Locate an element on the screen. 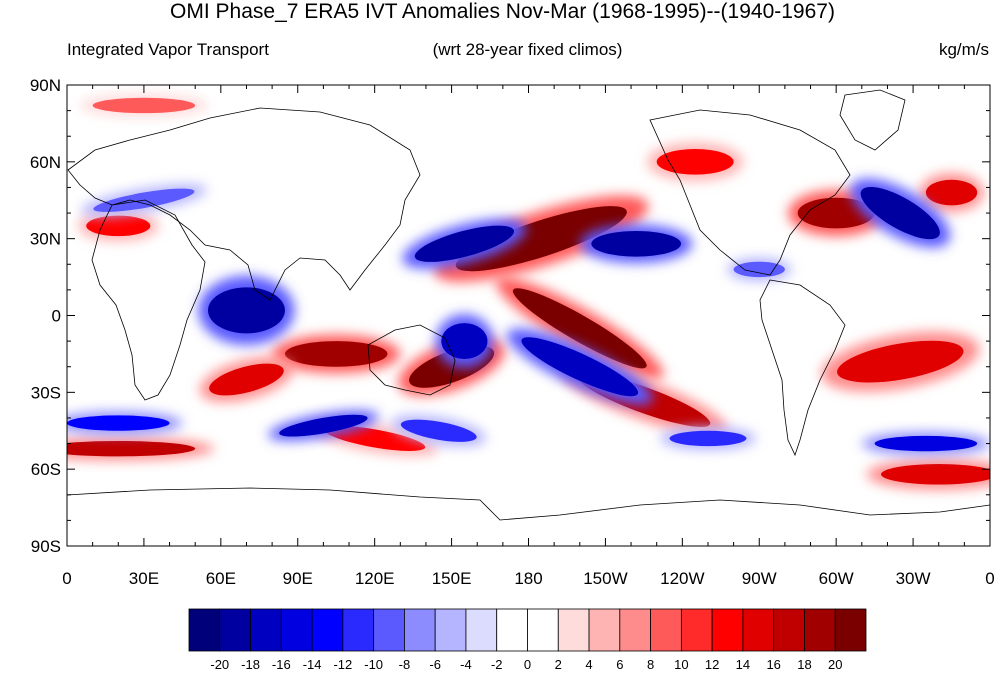 The width and height of the screenshot is (1005, 676). colorbar-label: 20 is located at coordinates (835, 664).